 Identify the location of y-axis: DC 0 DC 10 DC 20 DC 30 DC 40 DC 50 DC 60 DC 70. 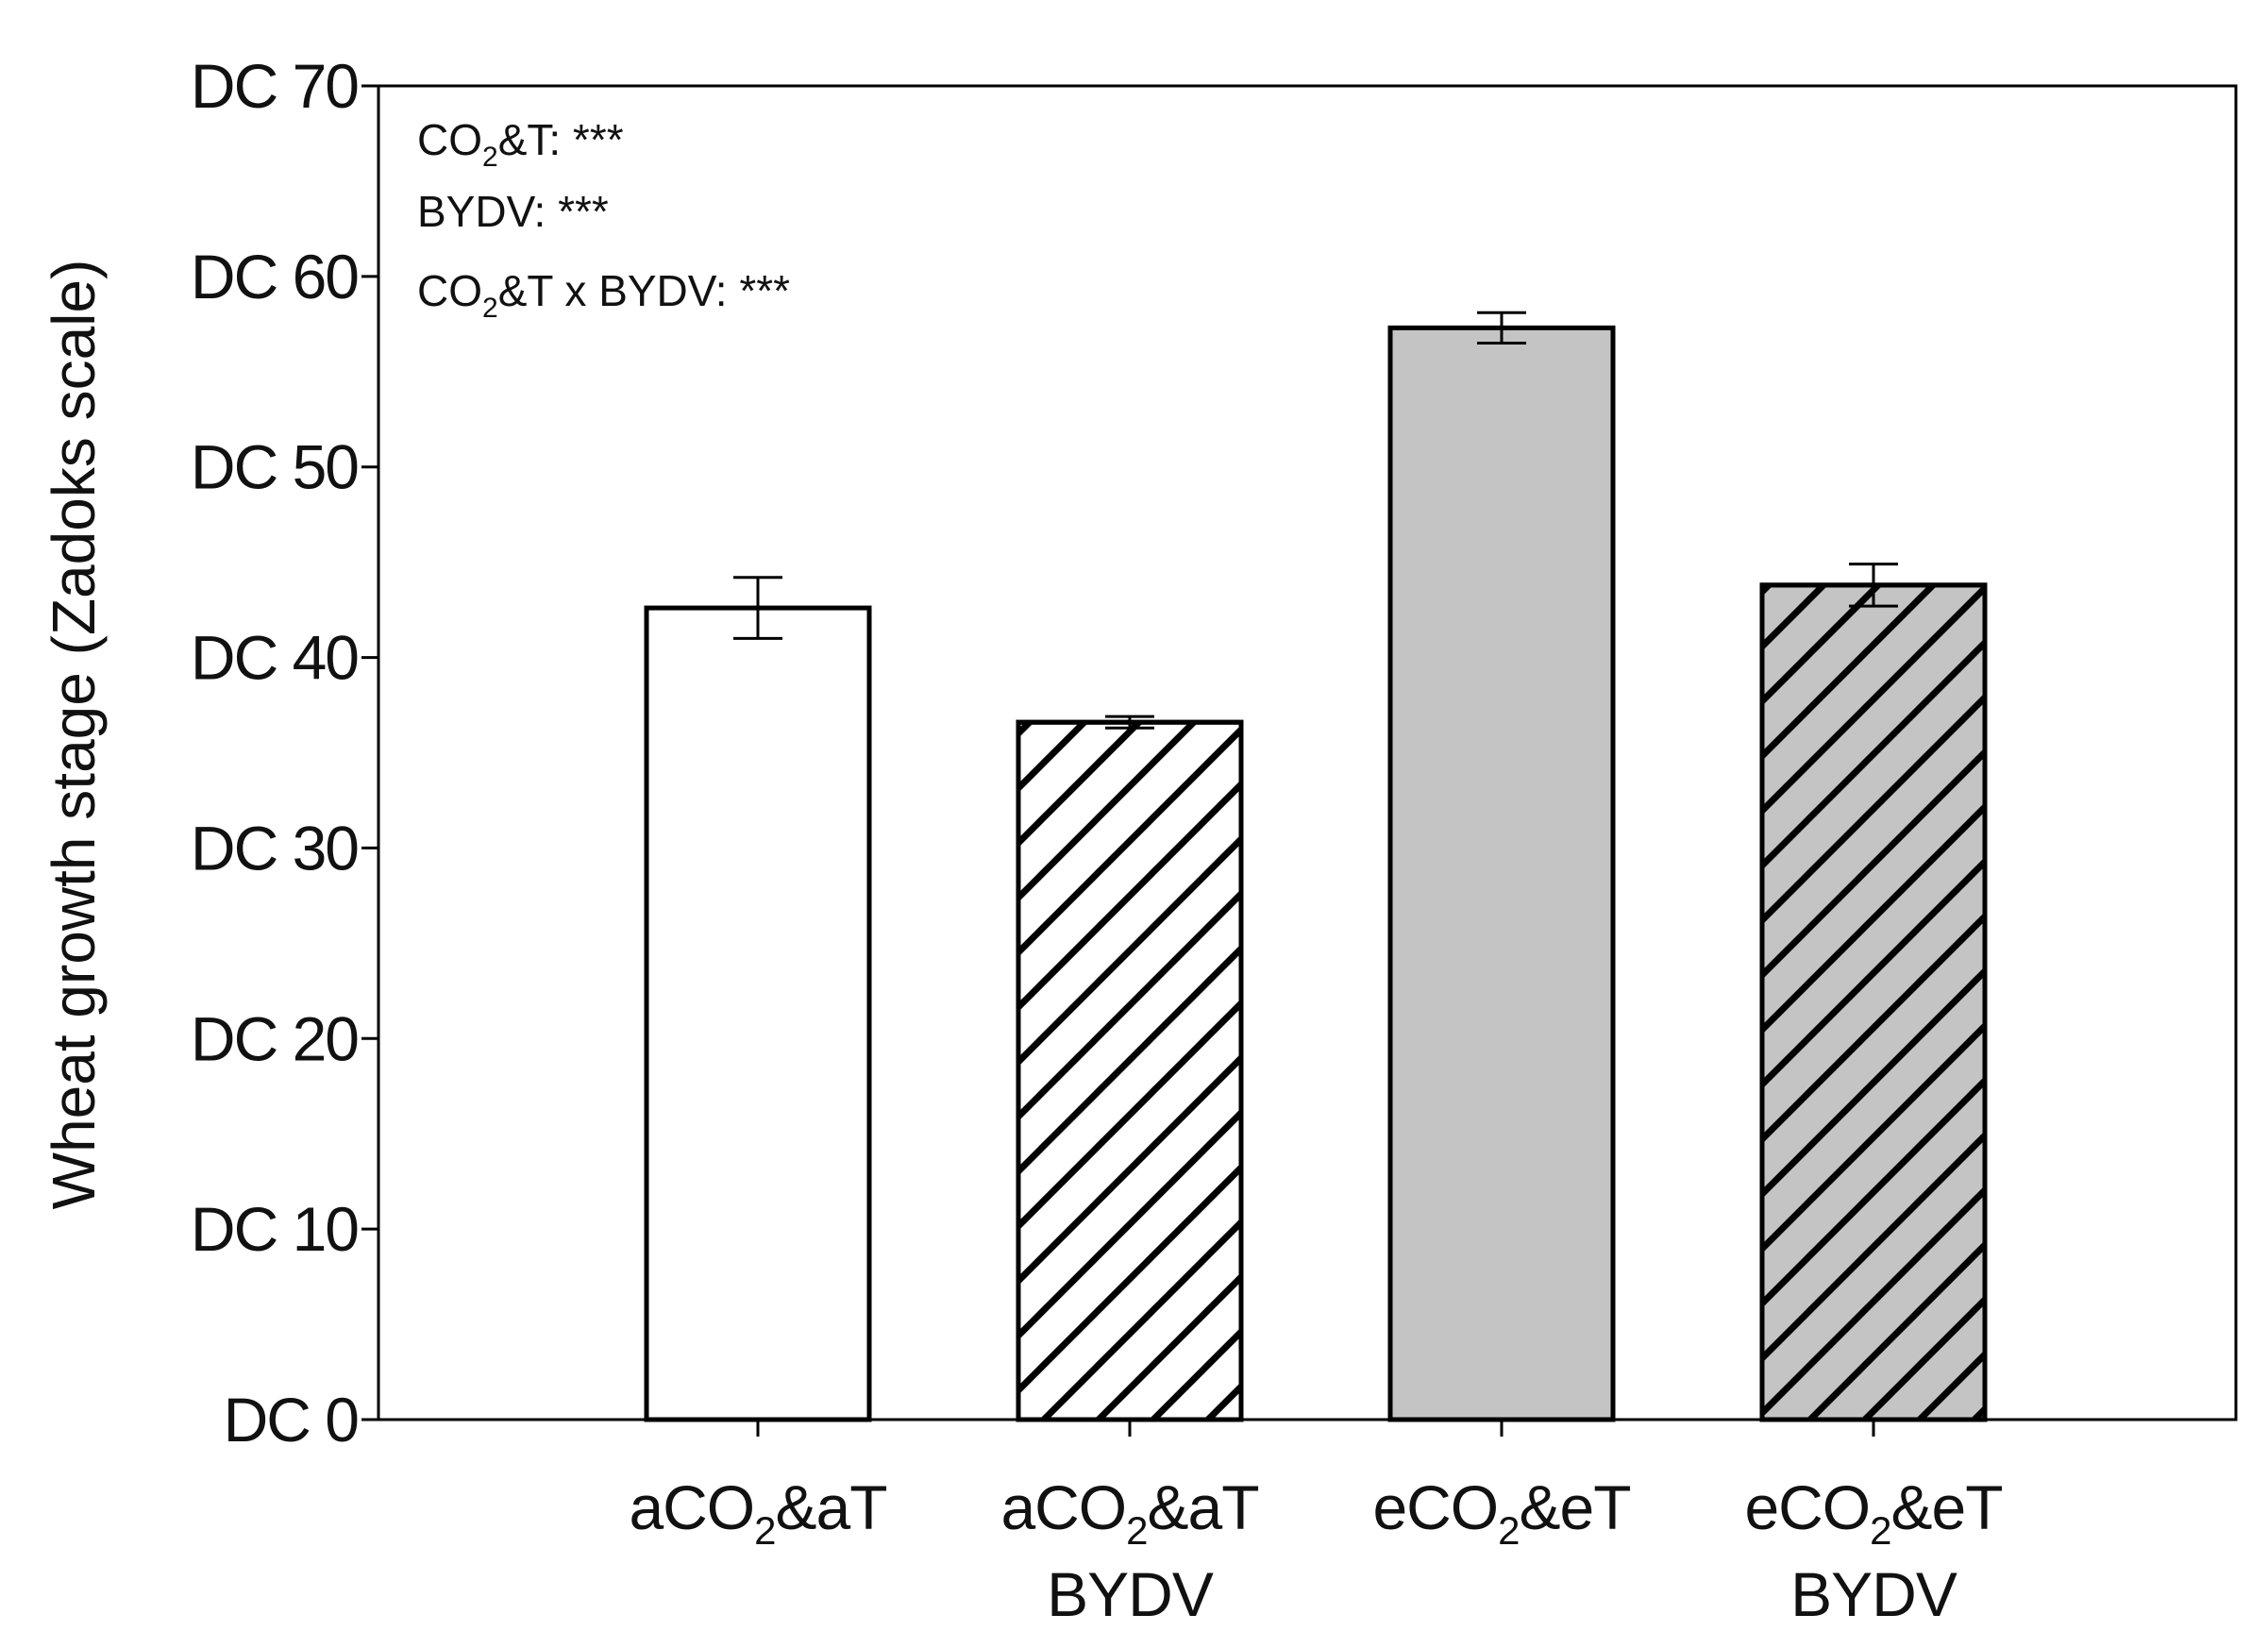
(284, 753).